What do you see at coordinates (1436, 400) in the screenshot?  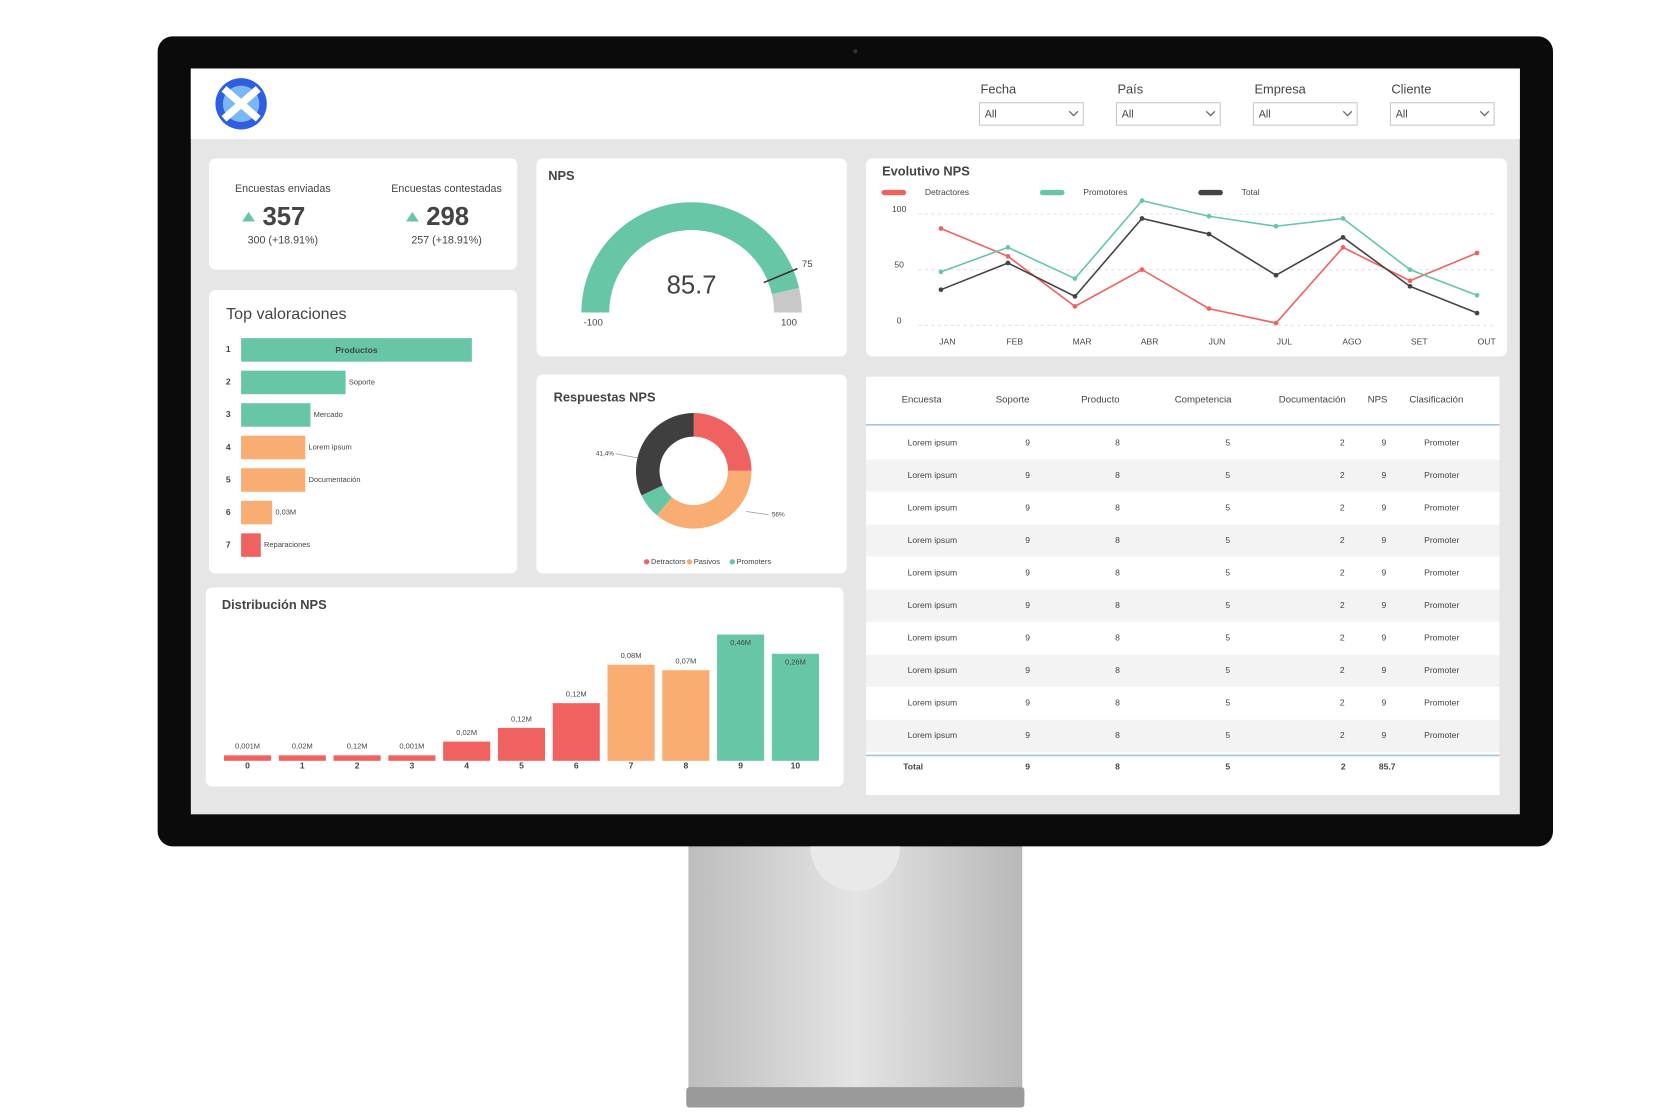 I see `table-header: Clasificación` at bounding box center [1436, 400].